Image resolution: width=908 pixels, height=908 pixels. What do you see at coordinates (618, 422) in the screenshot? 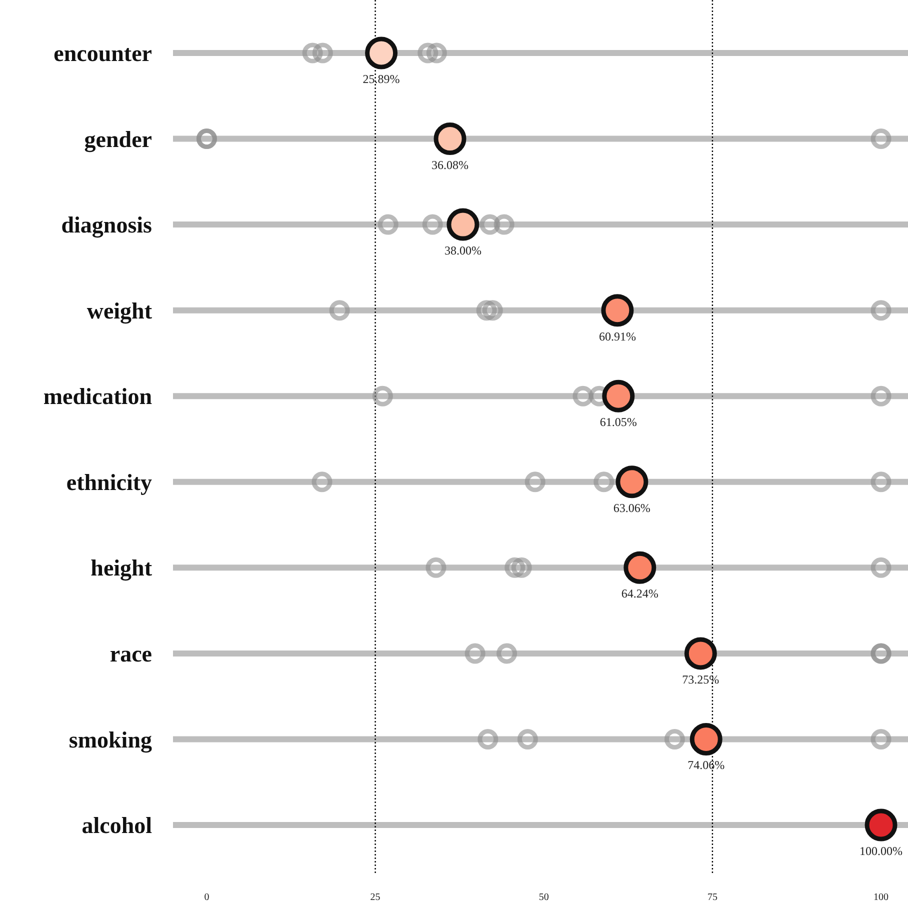
I see `data-label: 61.05%` at bounding box center [618, 422].